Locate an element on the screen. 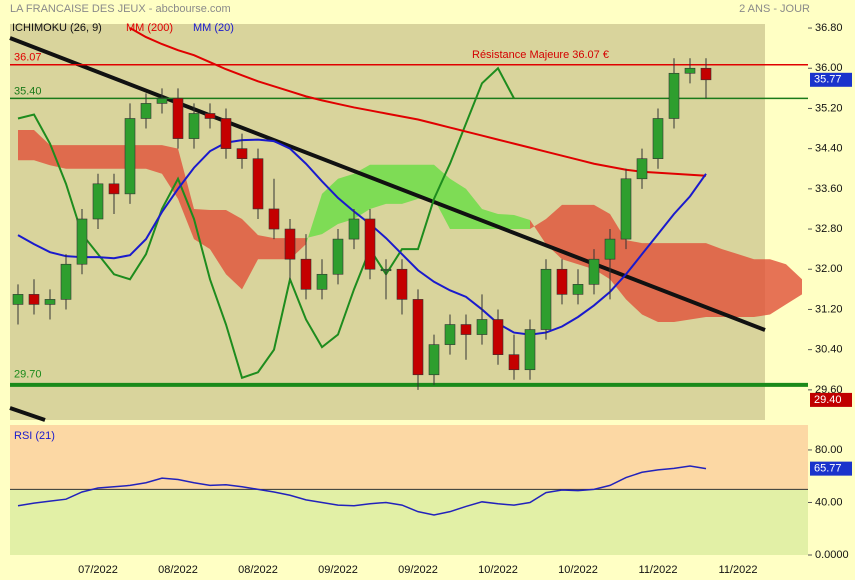 This screenshot has height=580, width=855. trend-line is located at coordinates (27, 414).